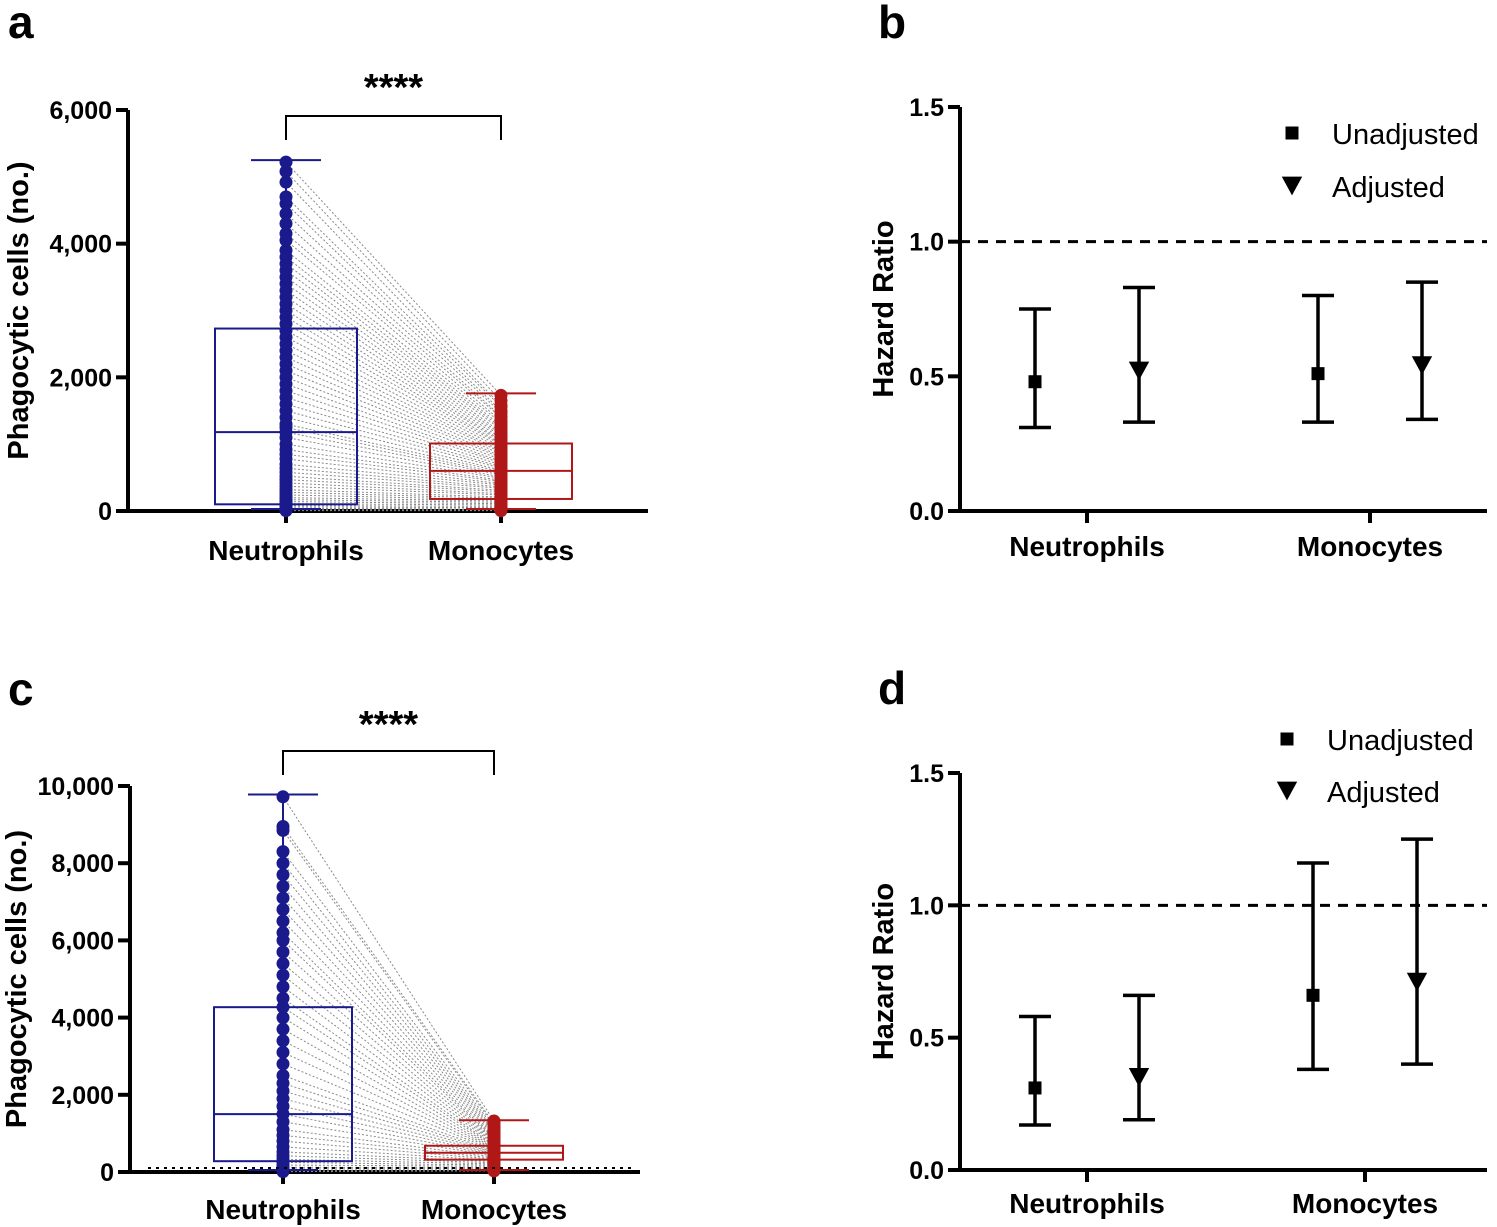  What do you see at coordinates (892, 24) in the screenshot?
I see `panel-letter: b` at bounding box center [892, 24].